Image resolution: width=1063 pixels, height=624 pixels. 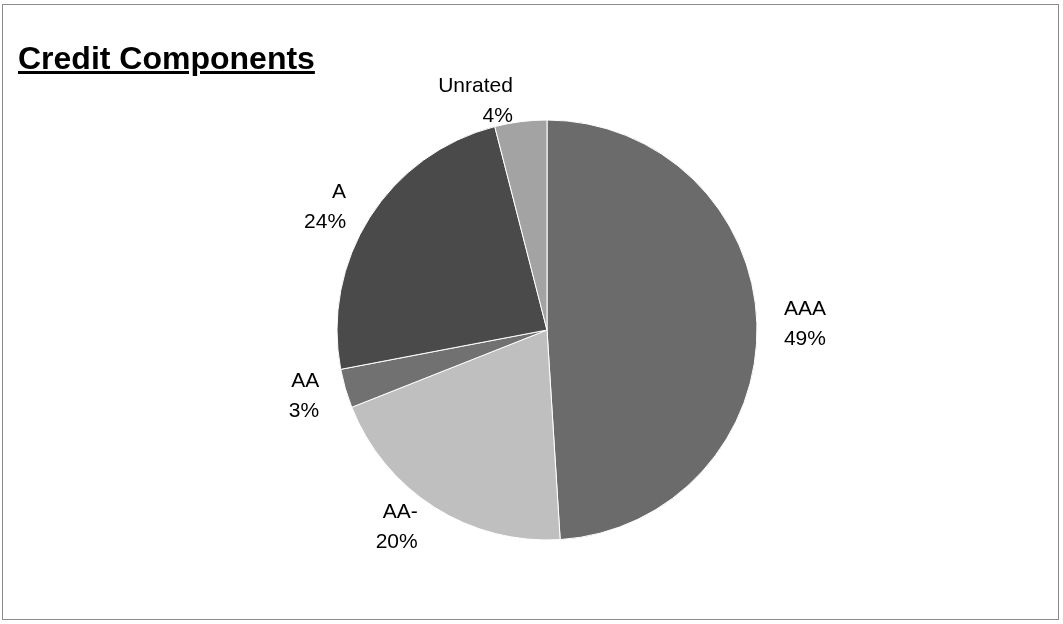 I want to click on data-label: 4%, so click(x=497, y=115).